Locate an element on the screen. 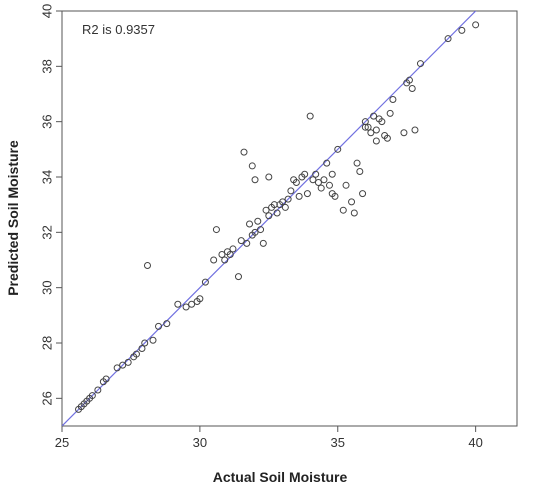  y-tick-label: 34 is located at coordinates (46, 177).